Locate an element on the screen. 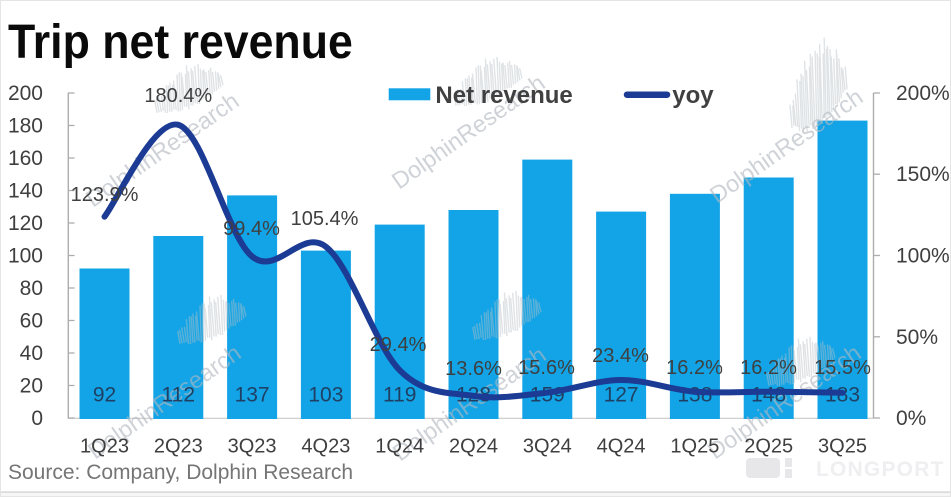 This screenshot has width=951, height=497. svg-text: 1Q25 is located at coordinates (694, 447).